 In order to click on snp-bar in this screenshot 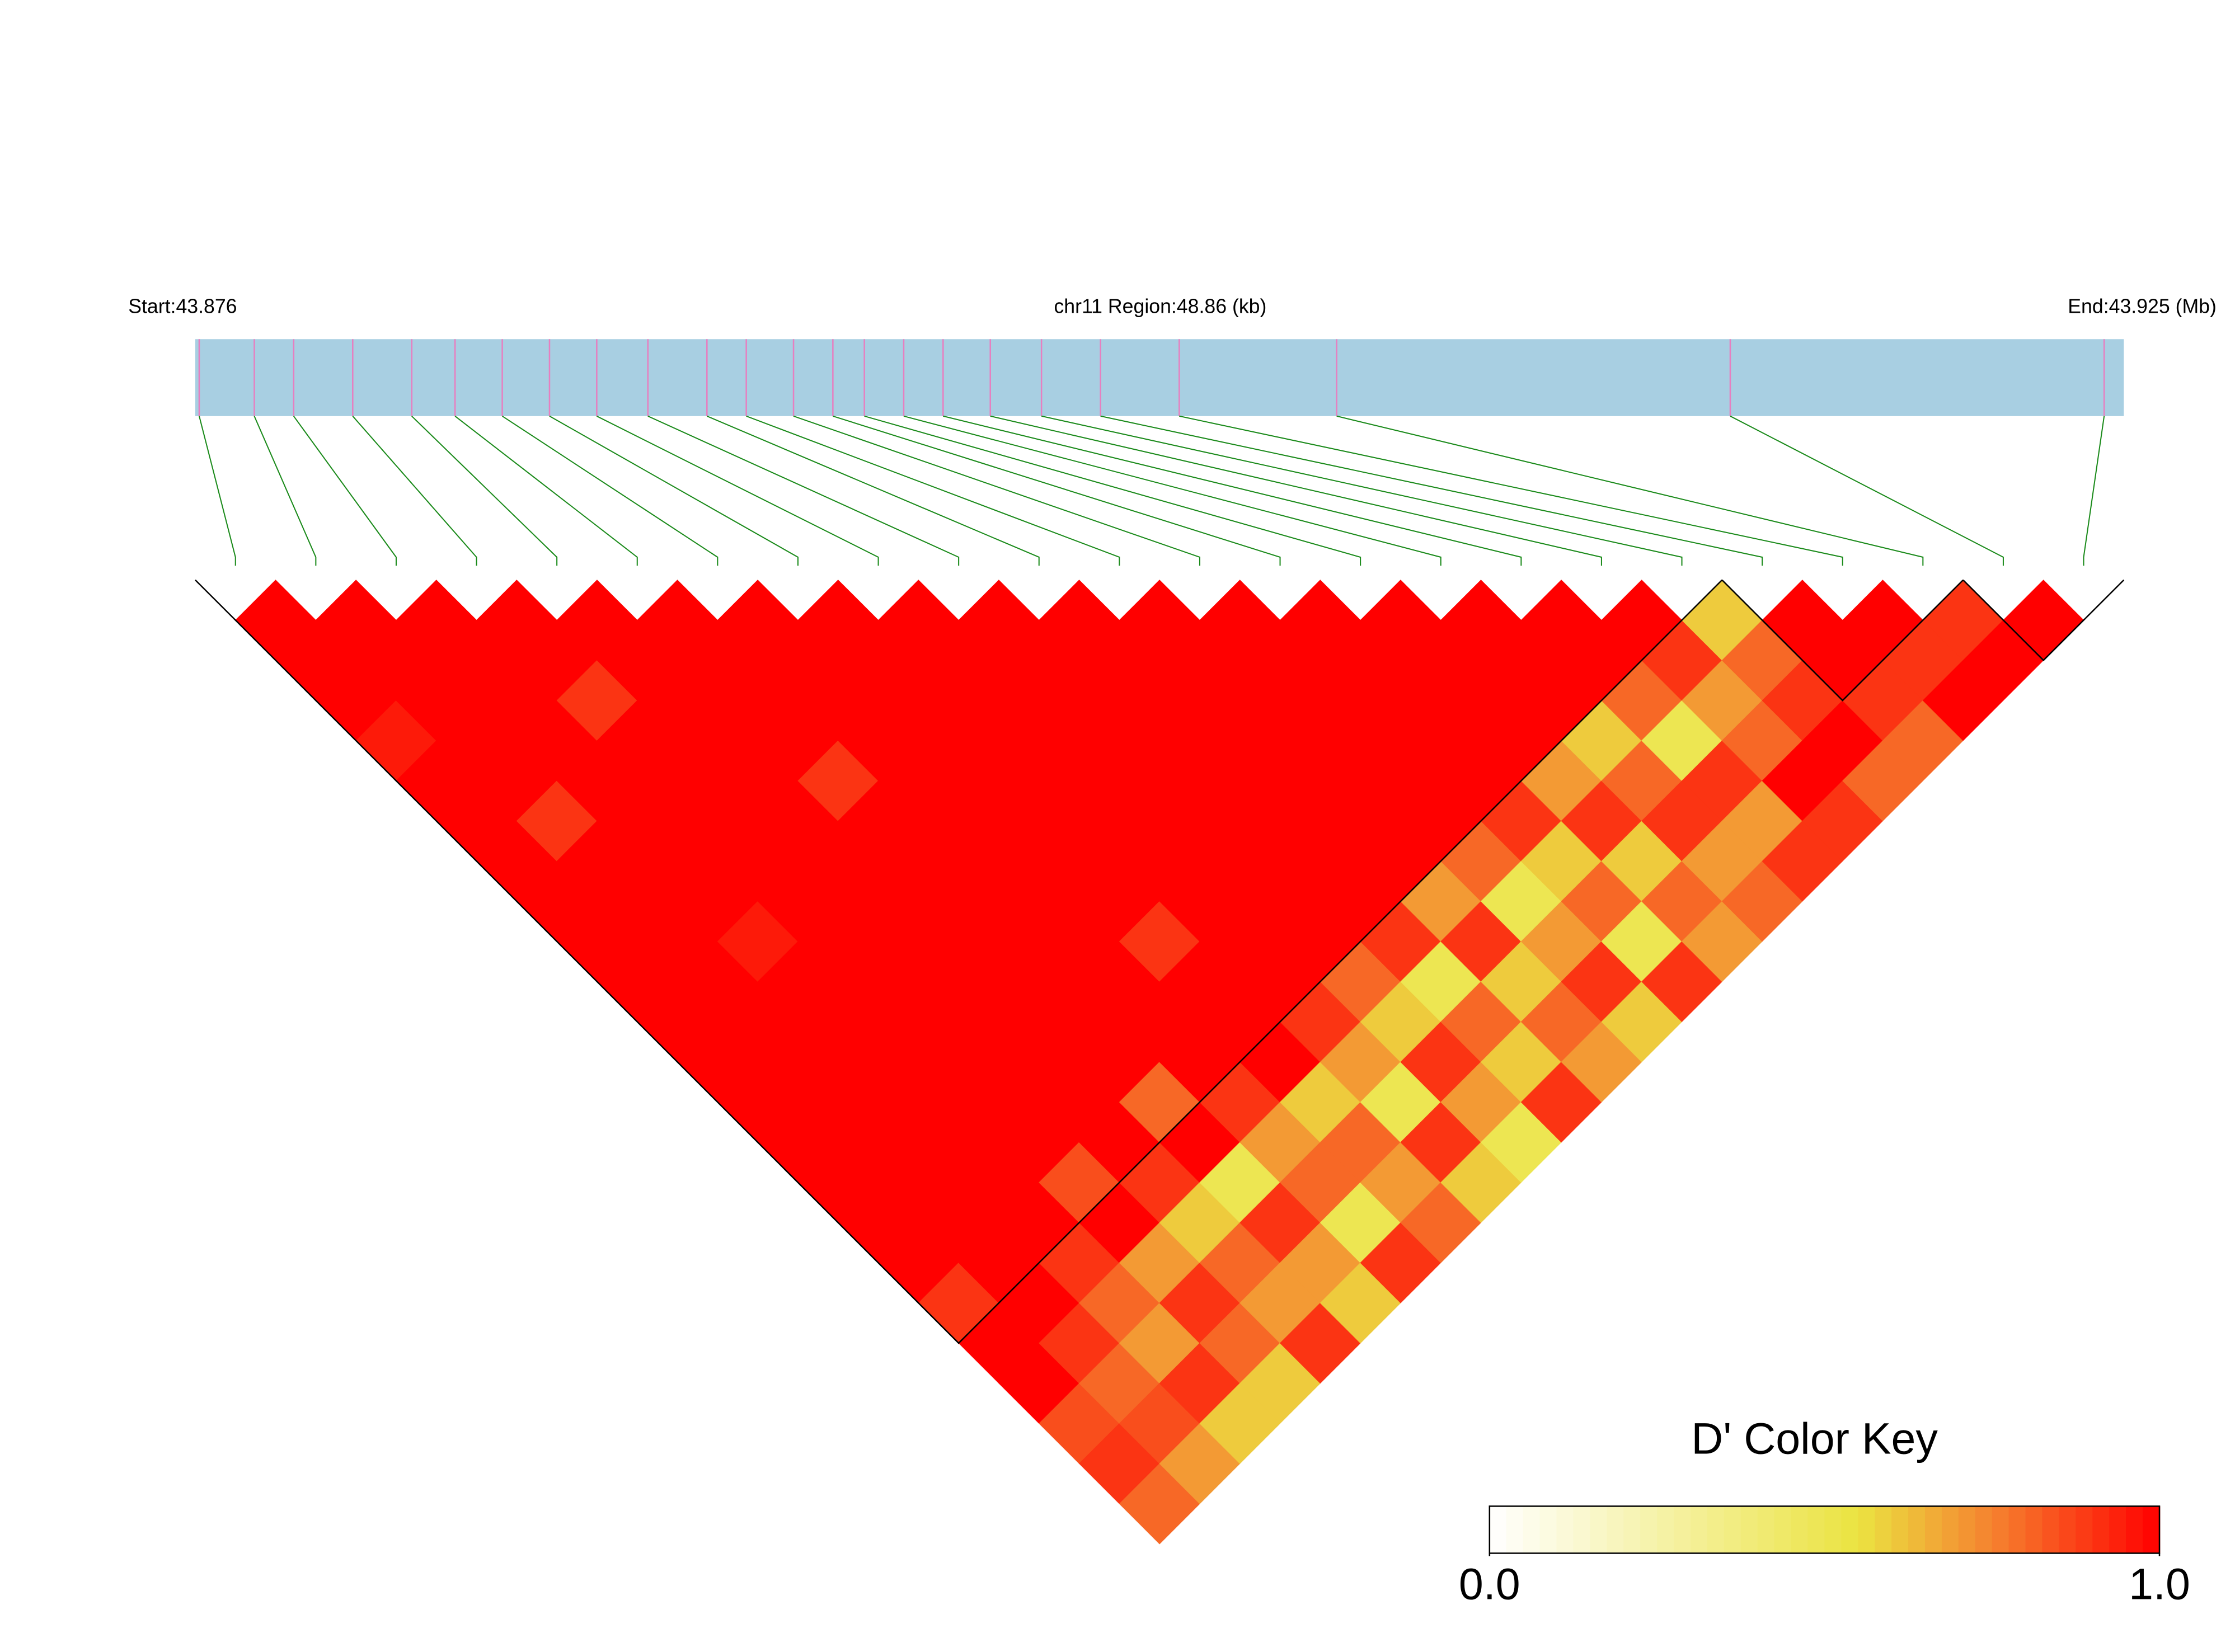, I will do `click(1159, 377)`.